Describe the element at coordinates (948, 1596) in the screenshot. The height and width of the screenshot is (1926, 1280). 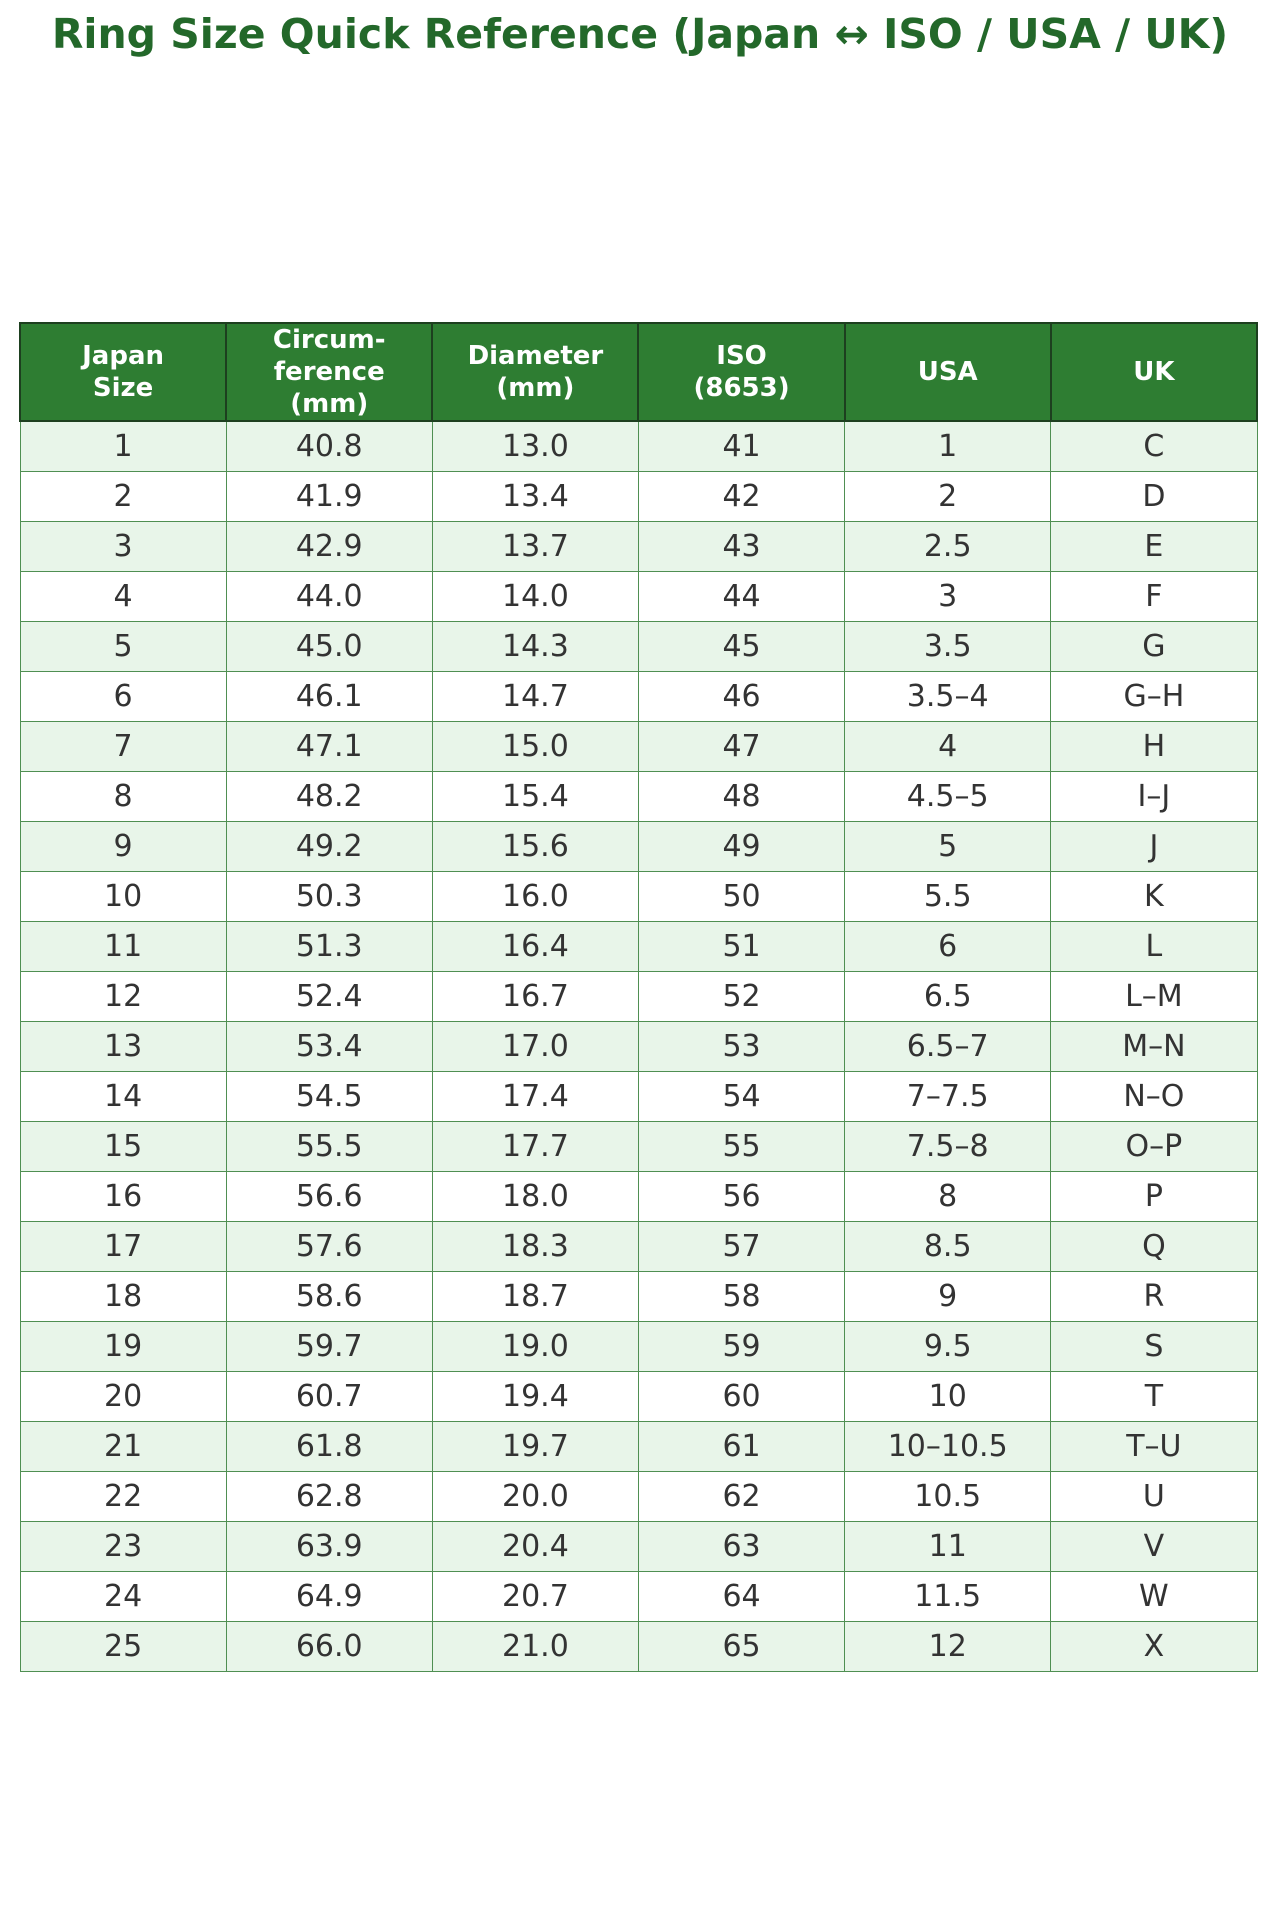
I see `table-cell: 11.5` at that location.